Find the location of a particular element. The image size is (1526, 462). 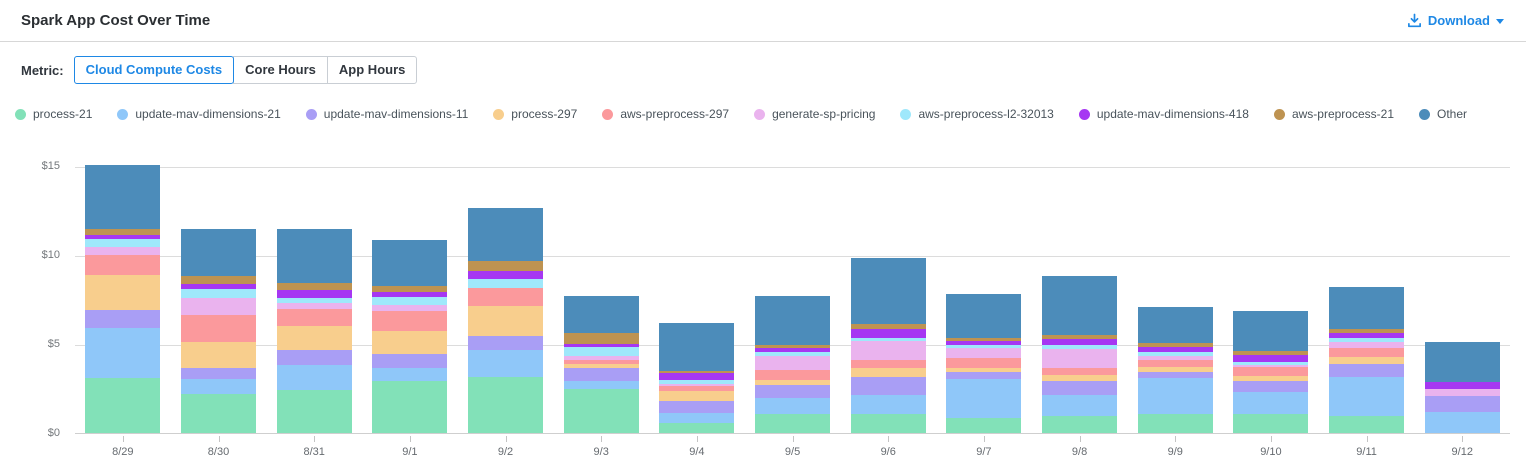

legend-item-process-21: process-21 is located at coordinates (53, 114).